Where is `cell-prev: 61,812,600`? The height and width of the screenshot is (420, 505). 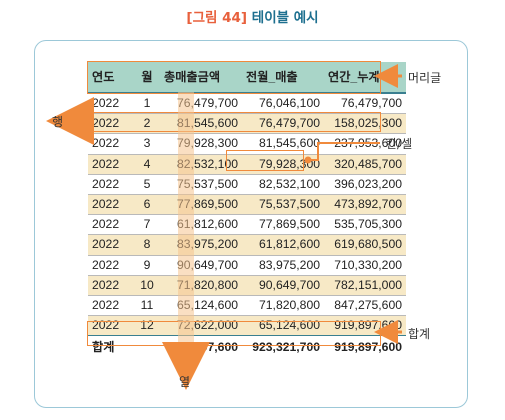
cell-prev: 61,812,600 is located at coordinates (283, 245).